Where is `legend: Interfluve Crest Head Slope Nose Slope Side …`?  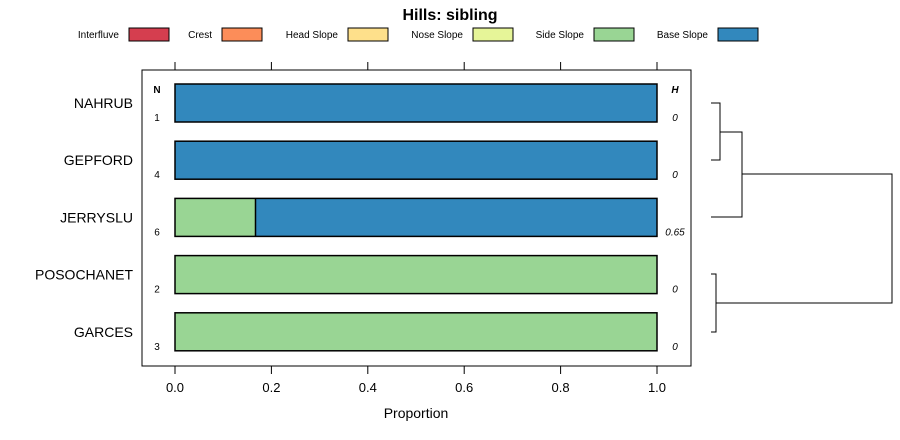 legend: Interfluve Crest Head Slope Nose Slope Side … is located at coordinates (418, 34).